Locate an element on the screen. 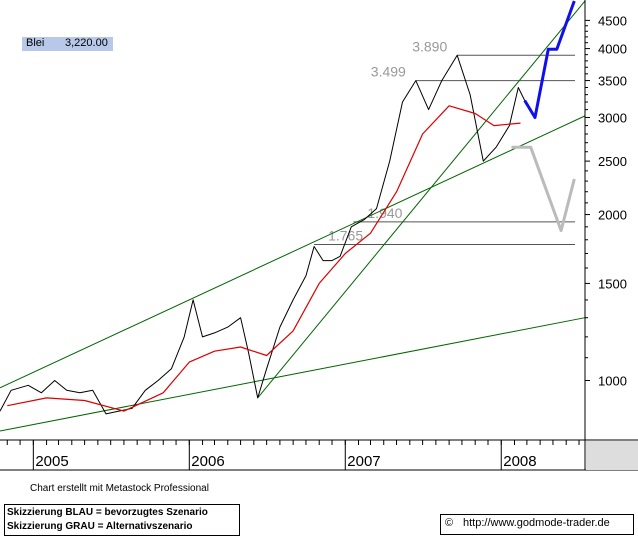  symbol-label-box: Blei 3,220.00 is located at coordinates (67, 44).